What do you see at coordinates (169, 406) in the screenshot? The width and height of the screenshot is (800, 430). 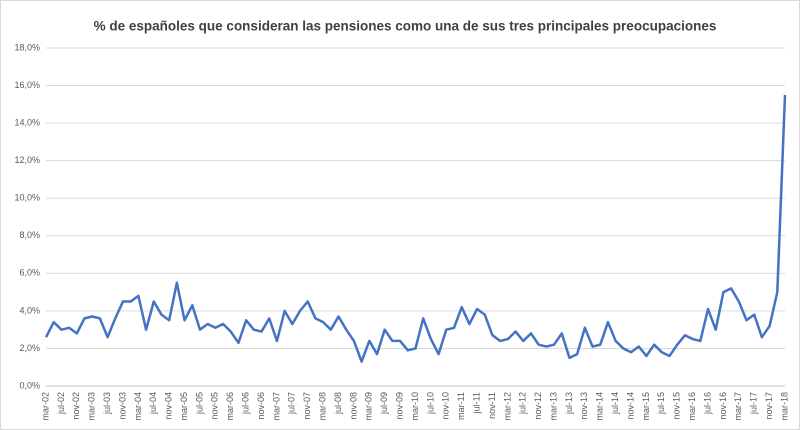 I see `x-tick-label: nov-04` at bounding box center [169, 406].